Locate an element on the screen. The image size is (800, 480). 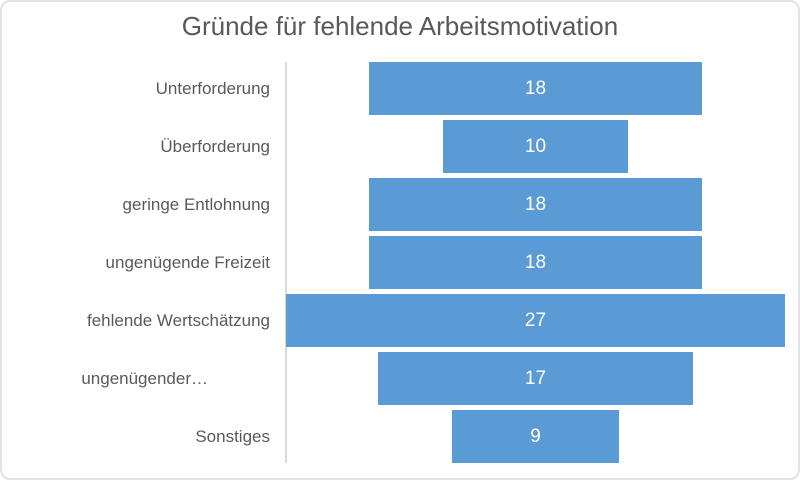
bar-value-label: 27 is located at coordinates (535, 320).